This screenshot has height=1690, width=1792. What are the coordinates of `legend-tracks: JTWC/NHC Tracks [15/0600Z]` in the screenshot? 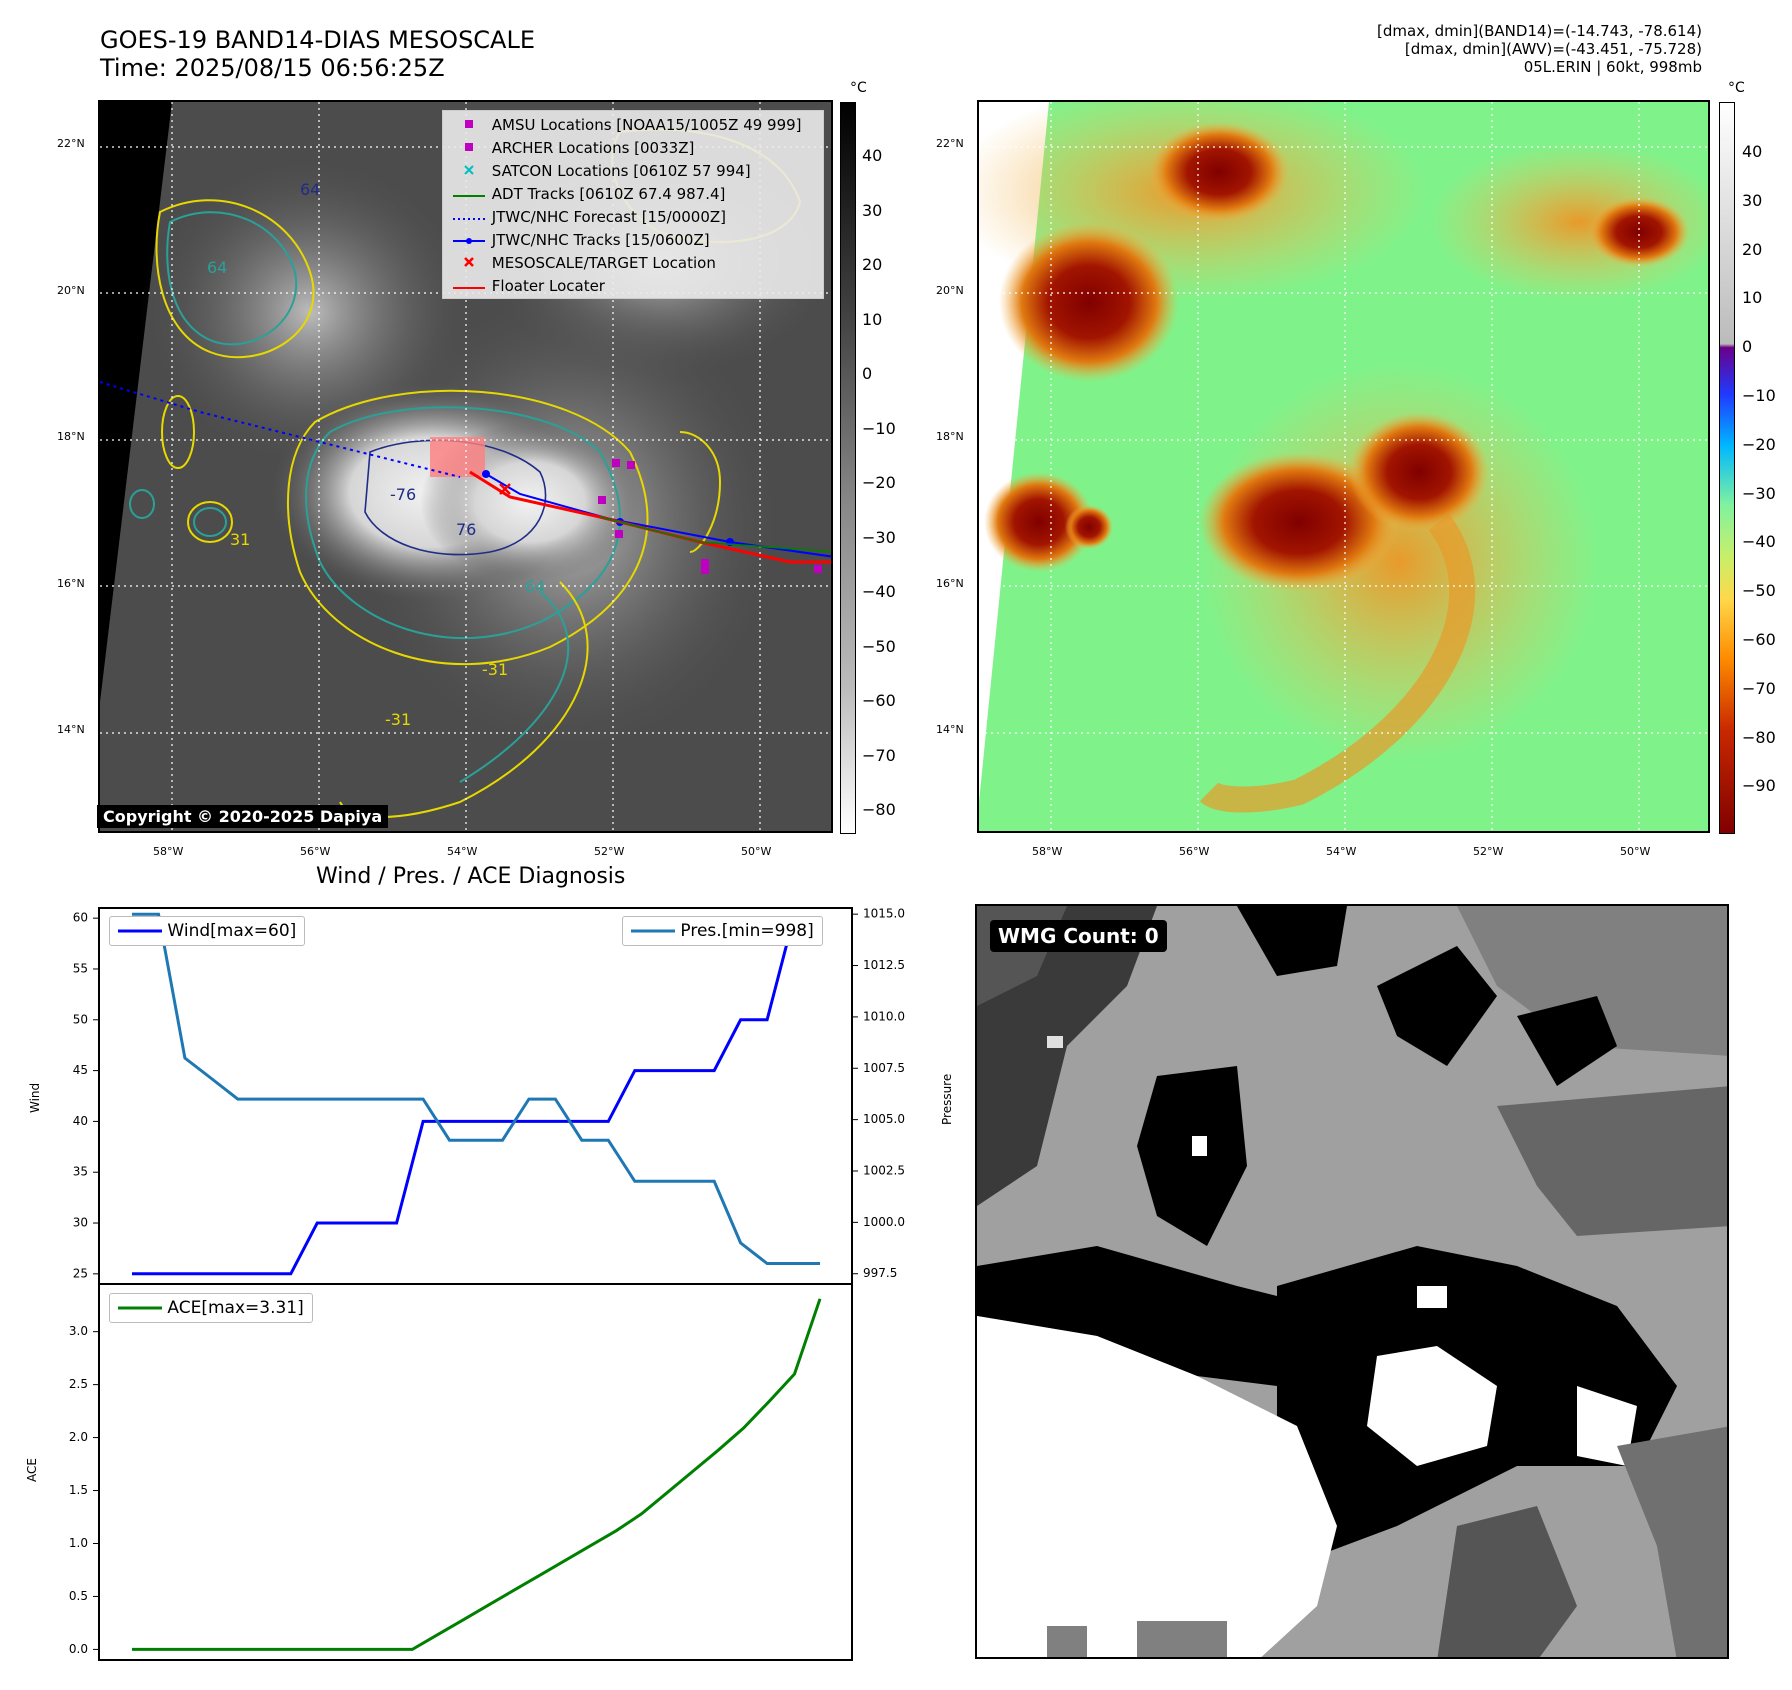 It's located at (580, 239).